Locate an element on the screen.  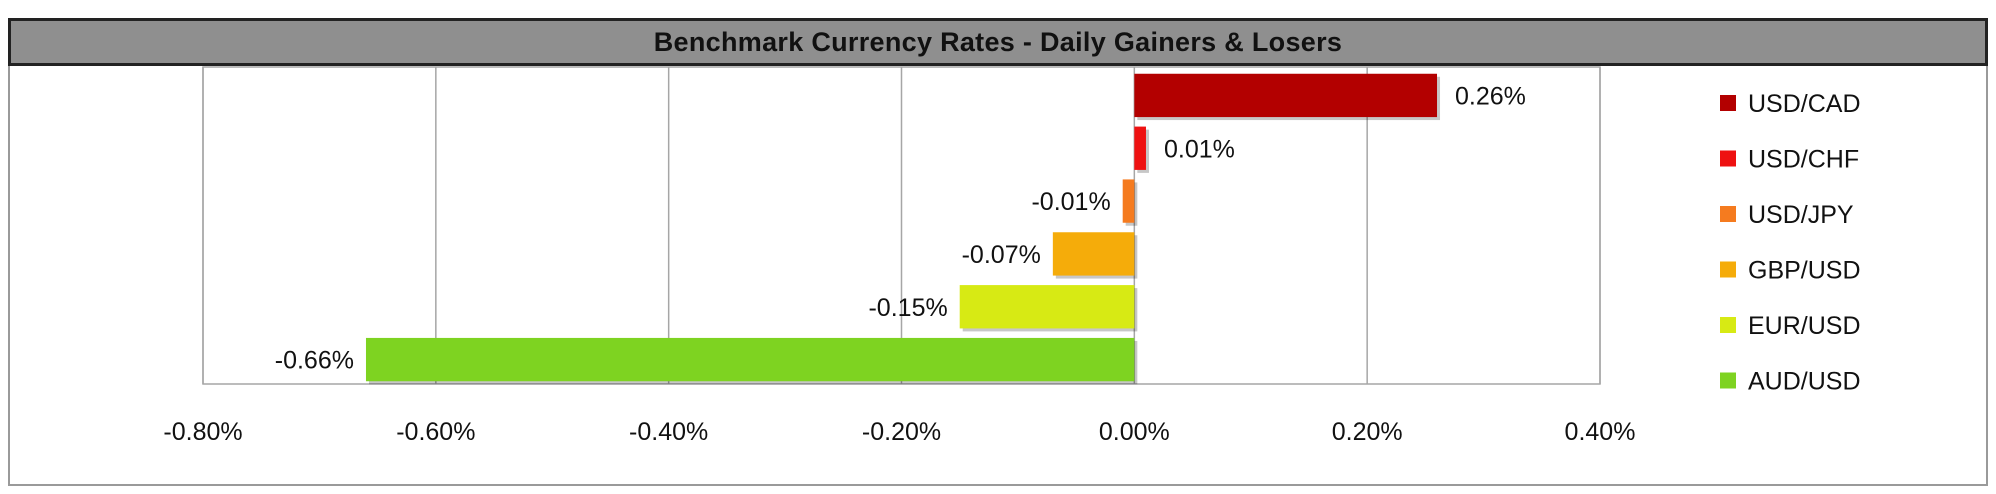
data-label: -0.66% is located at coordinates (314, 361).